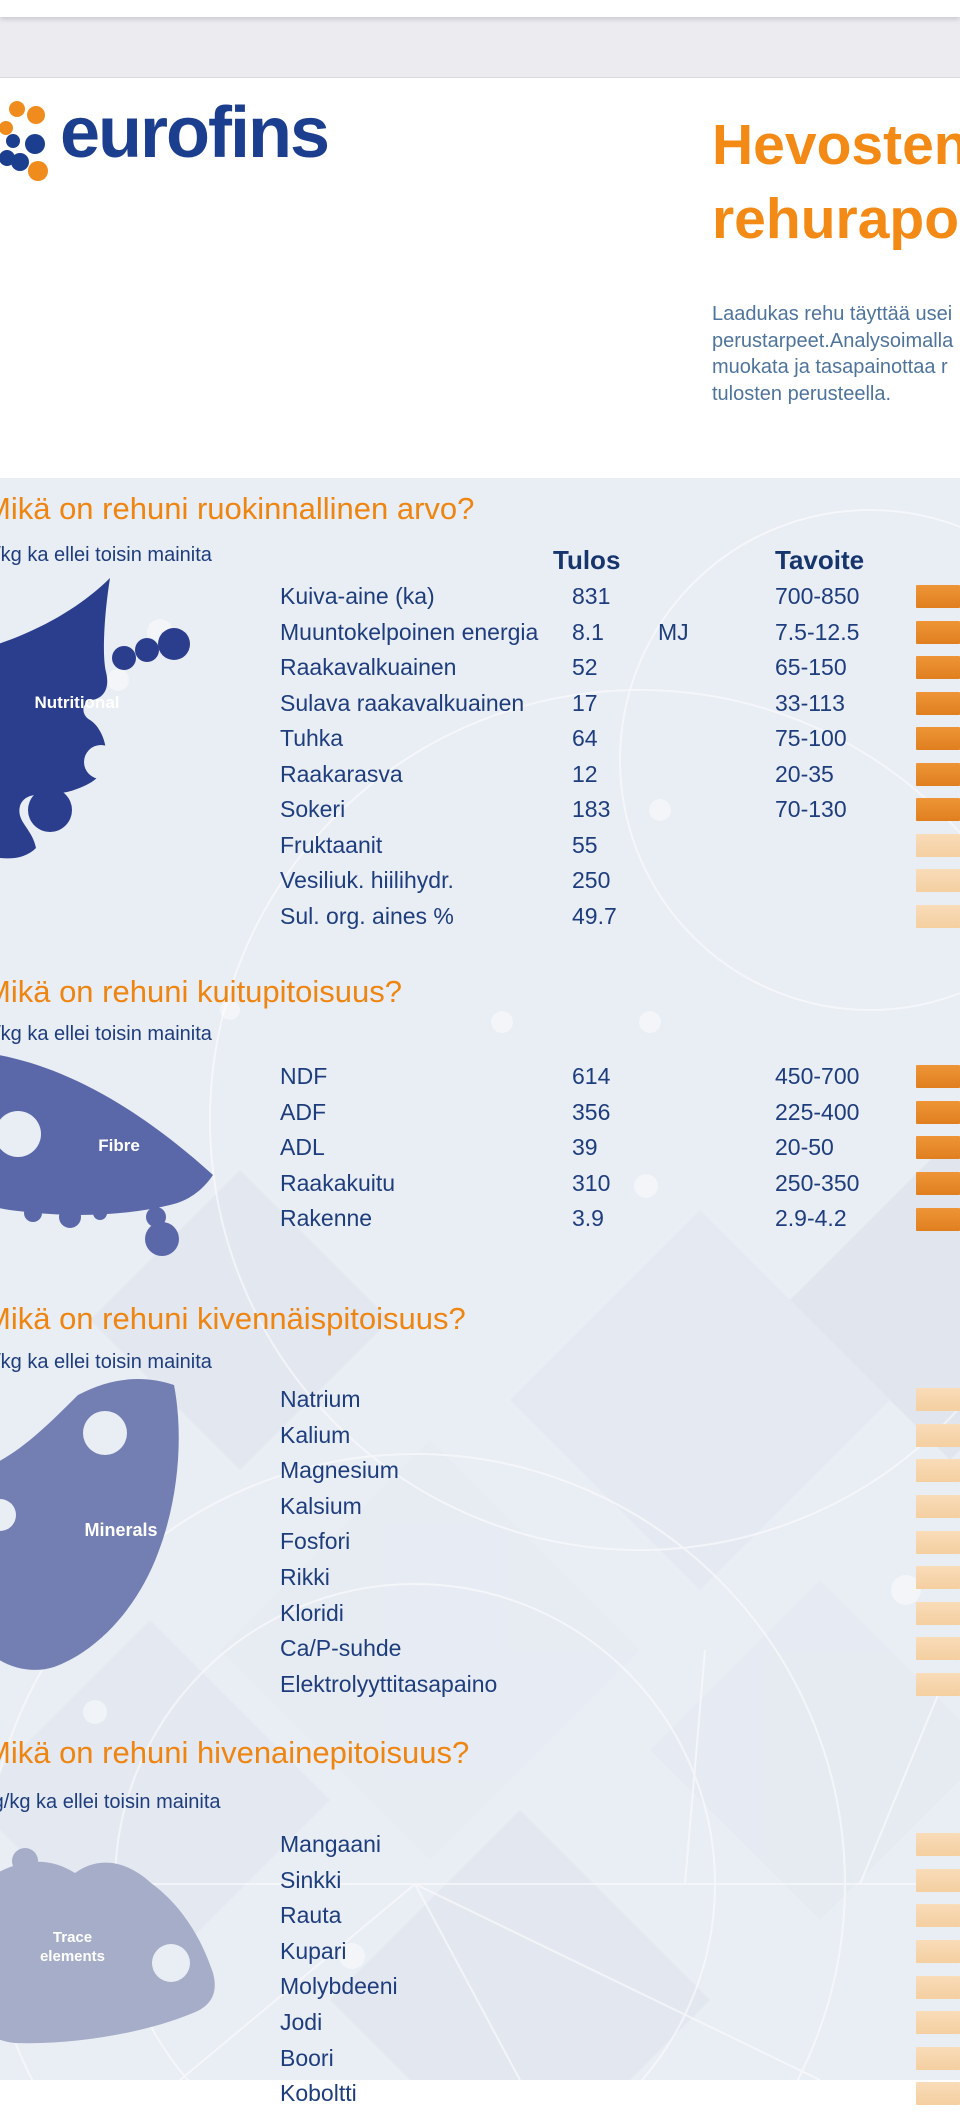 This screenshot has width=960, height=2112. What do you see at coordinates (585, 667) in the screenshot?
I see `row-result-value: 52` at bounding box center [585, 667].